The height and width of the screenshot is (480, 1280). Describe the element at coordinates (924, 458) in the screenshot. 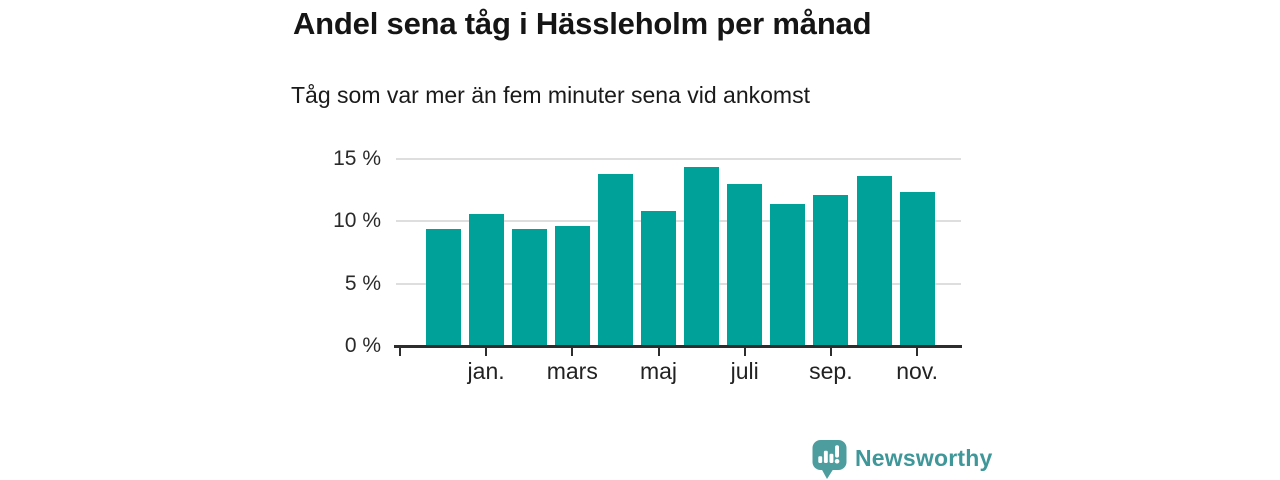

I see `newsworthy-logo-text: Newsworthy` at that location.